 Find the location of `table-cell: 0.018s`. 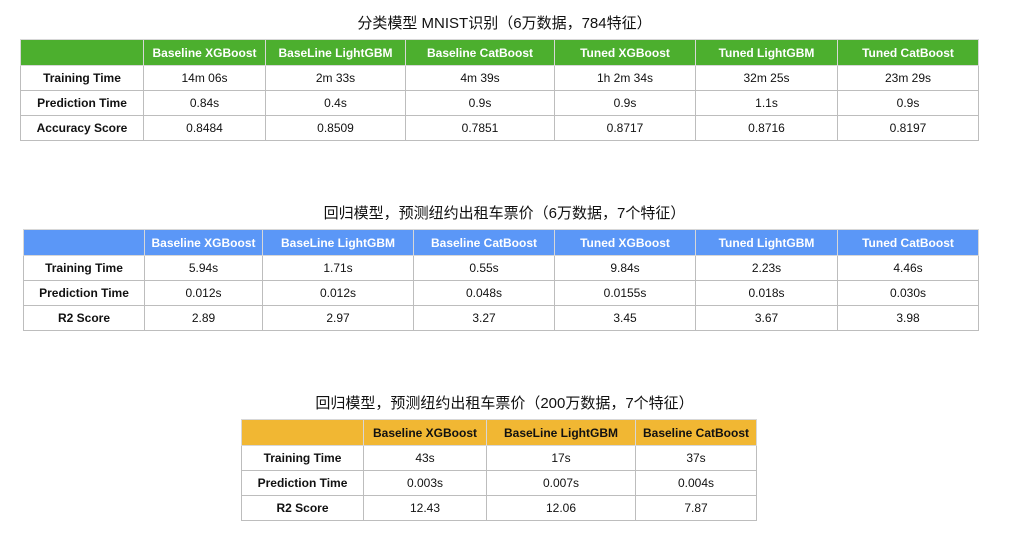

table-cell: 0.018s is located at coordinates (766, 293).